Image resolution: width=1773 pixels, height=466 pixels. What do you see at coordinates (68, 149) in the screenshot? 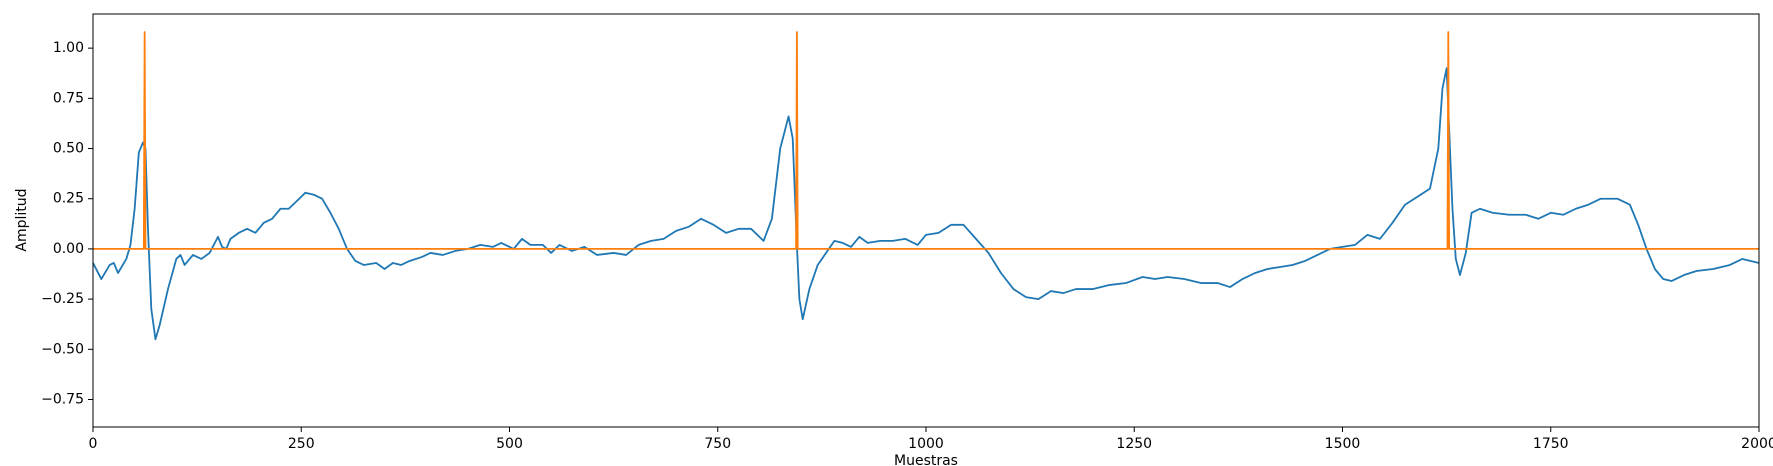
I see `y-tick-label: 0.50` at bounding box center [68, 149].